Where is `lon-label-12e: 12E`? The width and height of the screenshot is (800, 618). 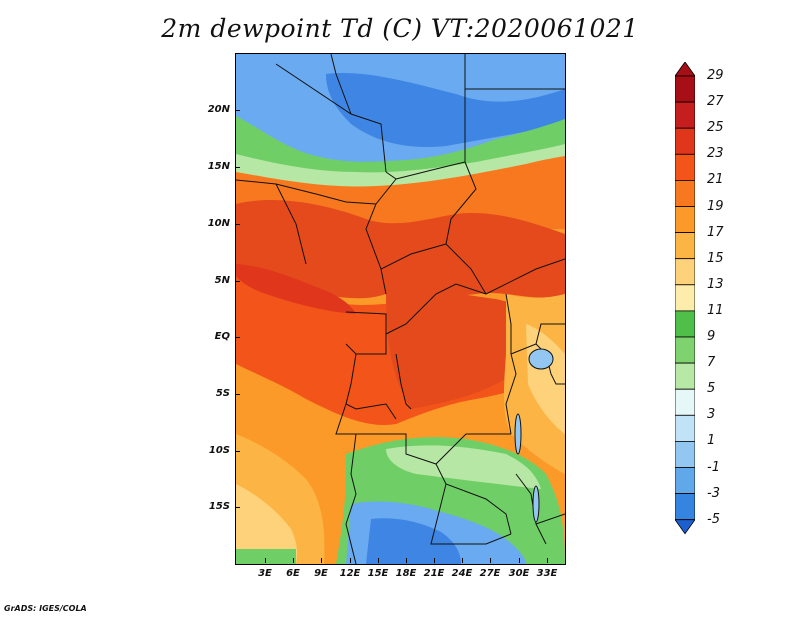
lon-label-12e: 12E is located at coordinates (350, 573).